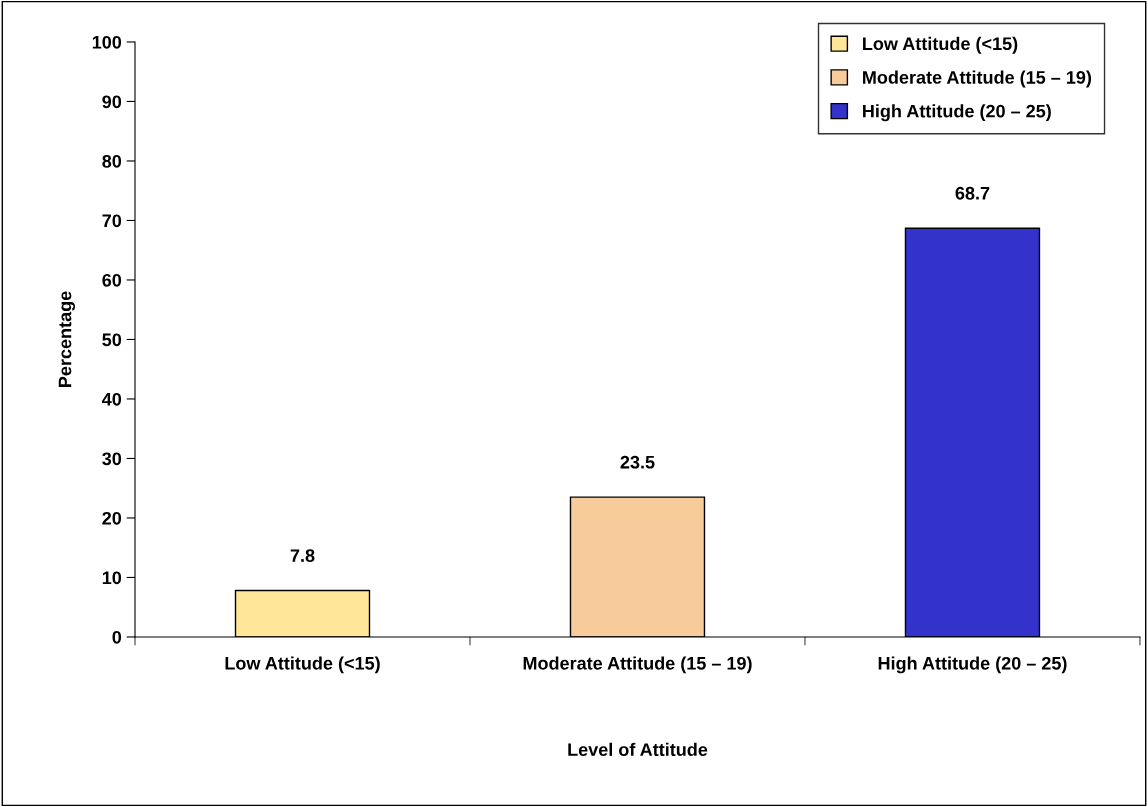  Describe the element at coordinates (112, 578) in the screenshot. I see `y-tick-label: 10` at that location.